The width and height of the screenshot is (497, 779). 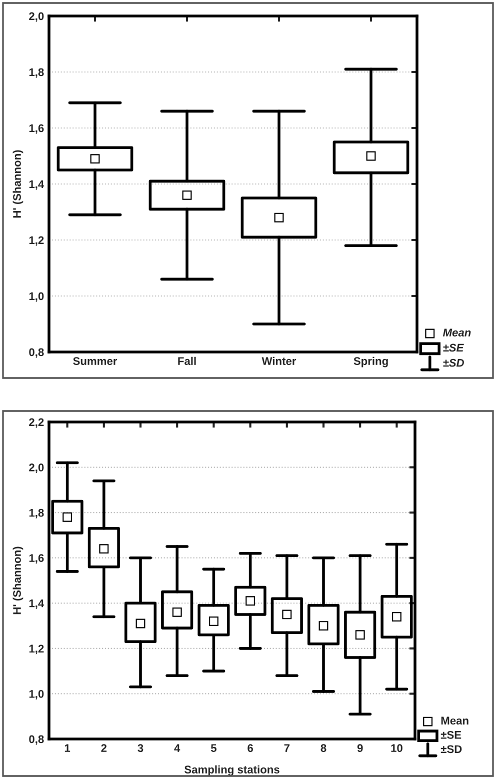 What do you see at coordinates (287, 748) in the screenshot?
I see `x-tick-label: 7` at bounding box center [287, 748].